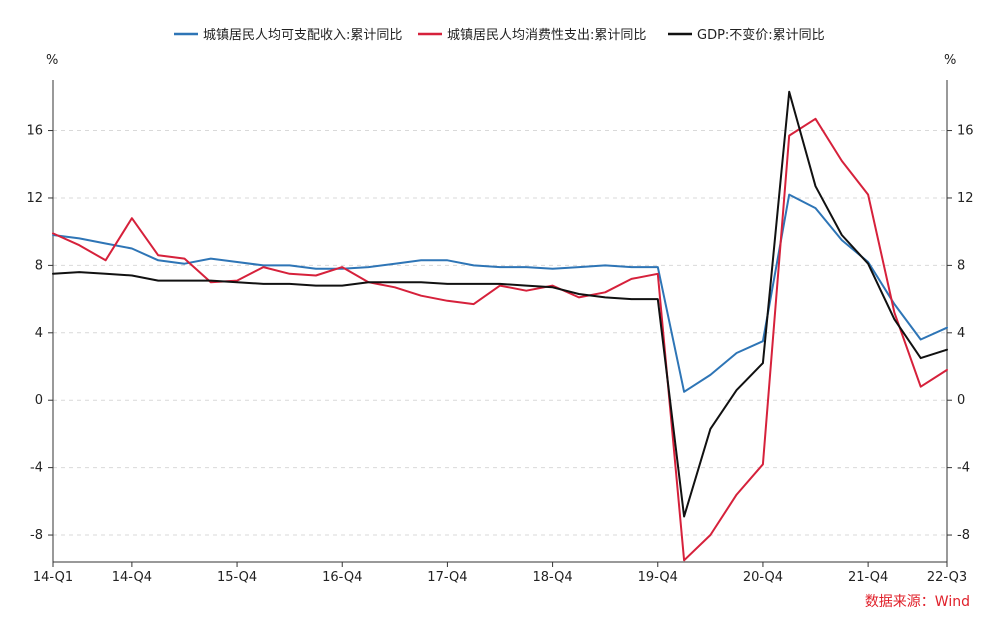  What do you see at coordinates (53, 577) in the screenshot?
I see `x-tick-label: 14-Q1` at bounding box center [53, 577].